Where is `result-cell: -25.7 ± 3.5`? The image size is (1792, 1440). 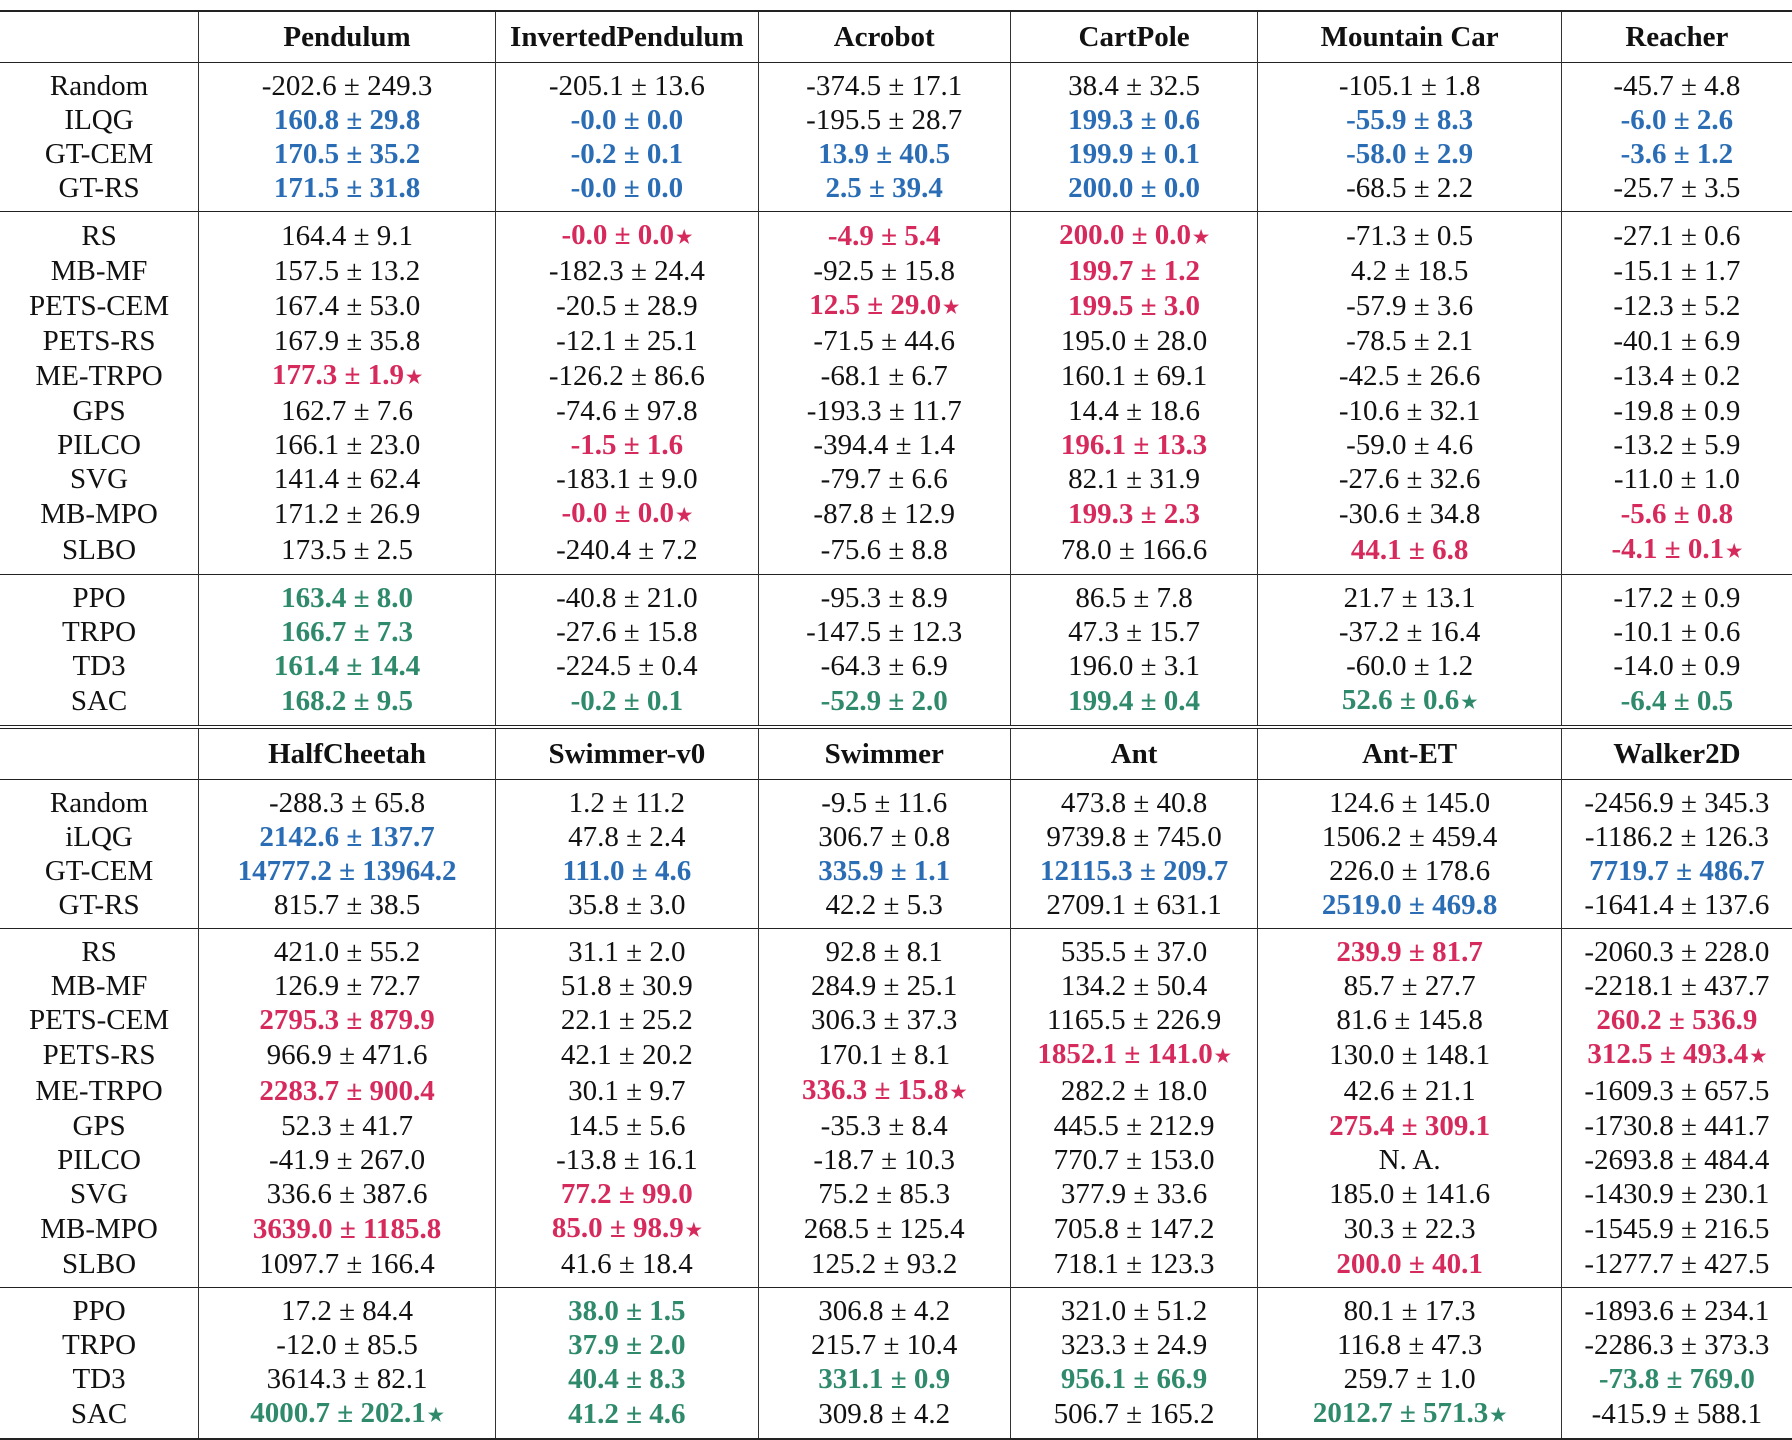
result-cell: -25.7 ± 3.5 is located at coordinates (1676, 191).